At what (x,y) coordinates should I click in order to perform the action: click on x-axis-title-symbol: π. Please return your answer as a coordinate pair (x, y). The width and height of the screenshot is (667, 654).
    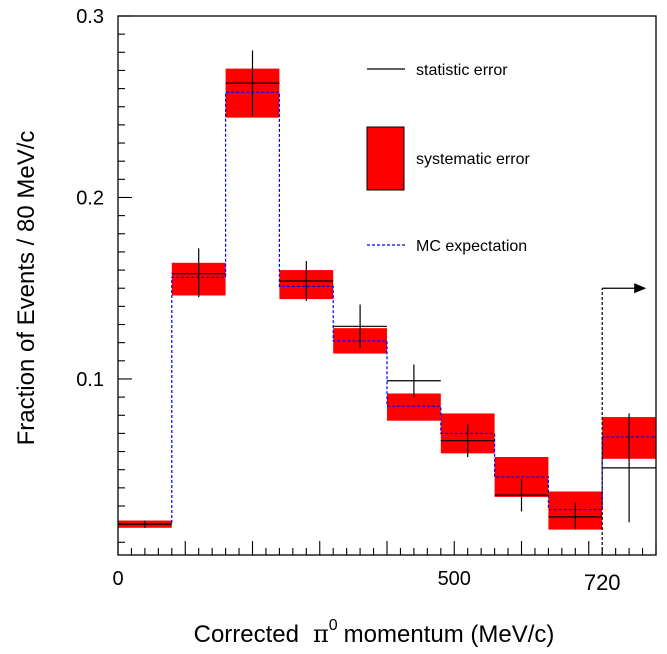
    Looking at the image, I should click on (321, 634).